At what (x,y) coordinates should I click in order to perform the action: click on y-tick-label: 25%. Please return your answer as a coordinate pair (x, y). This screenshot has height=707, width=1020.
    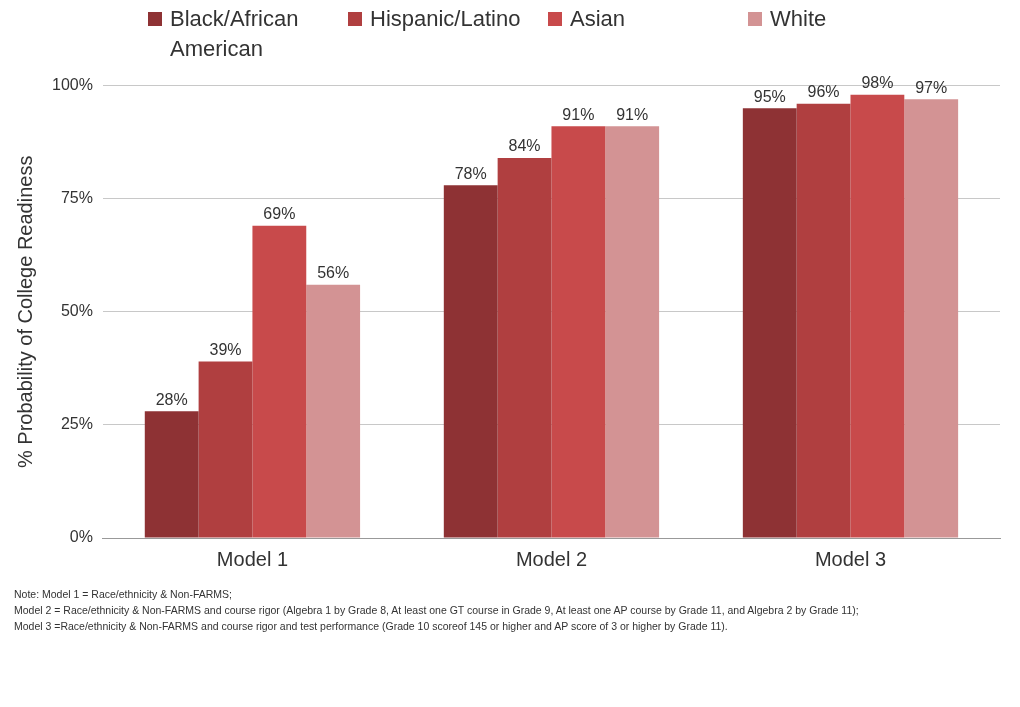
    Looking at the image, I should click on (76, 424).